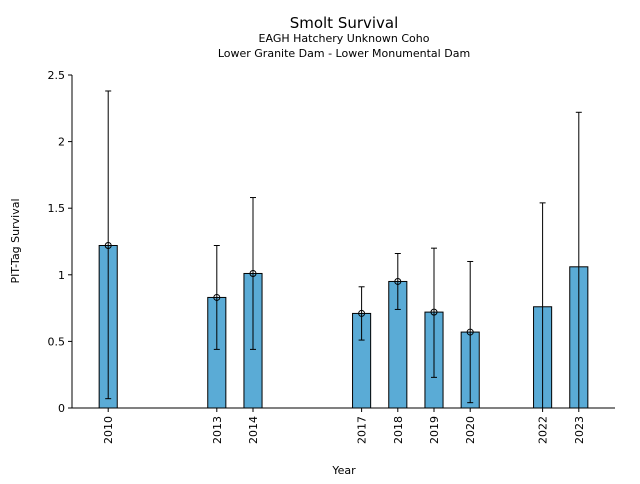 The width and height of the screenshot is (640, 484). I want to click on point-marker-2020, so click(470, 332).